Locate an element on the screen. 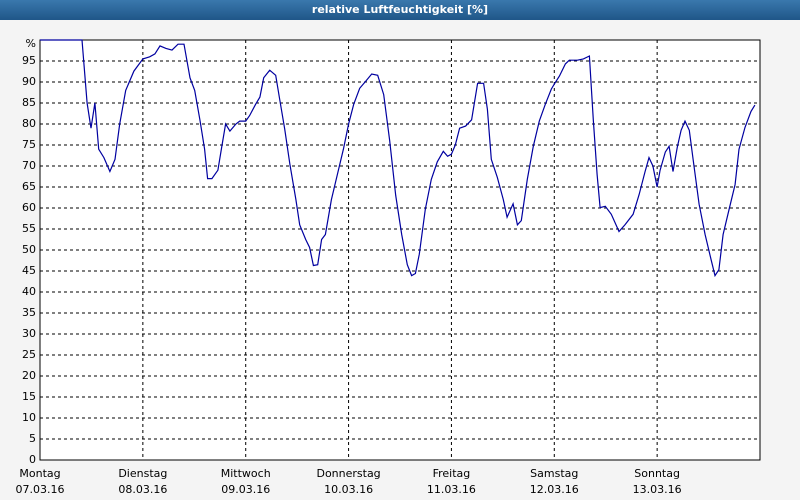 The width and height of the screenshot is (800, 500). x-tick-label: Mittwoch is located at coordinates (246, 473).